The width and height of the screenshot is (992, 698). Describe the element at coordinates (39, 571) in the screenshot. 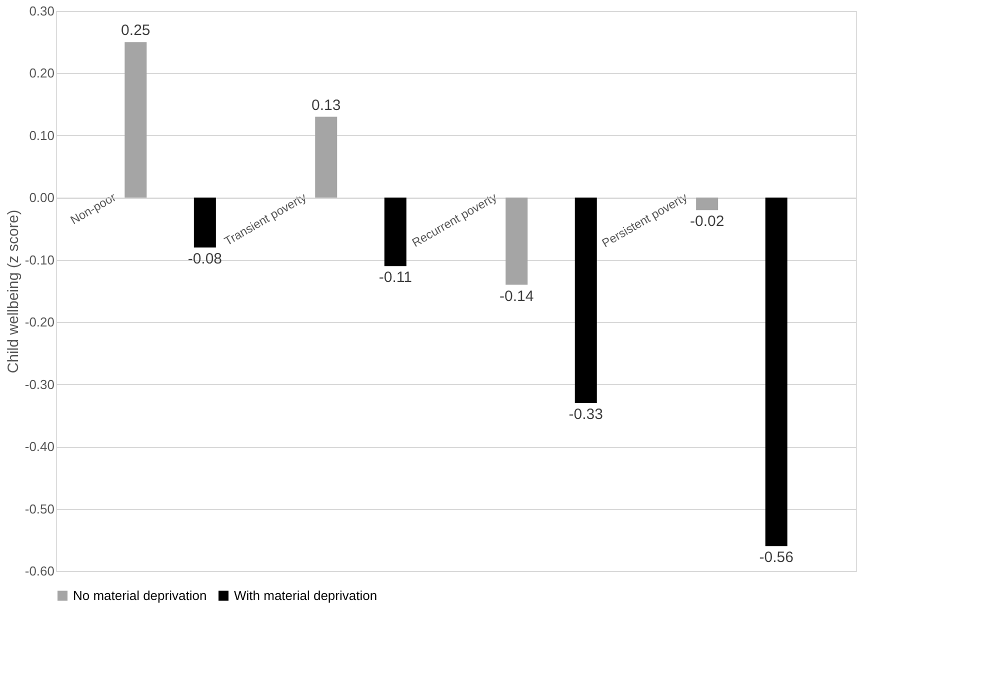

I see `y-tick-label: -0.60` at that location.